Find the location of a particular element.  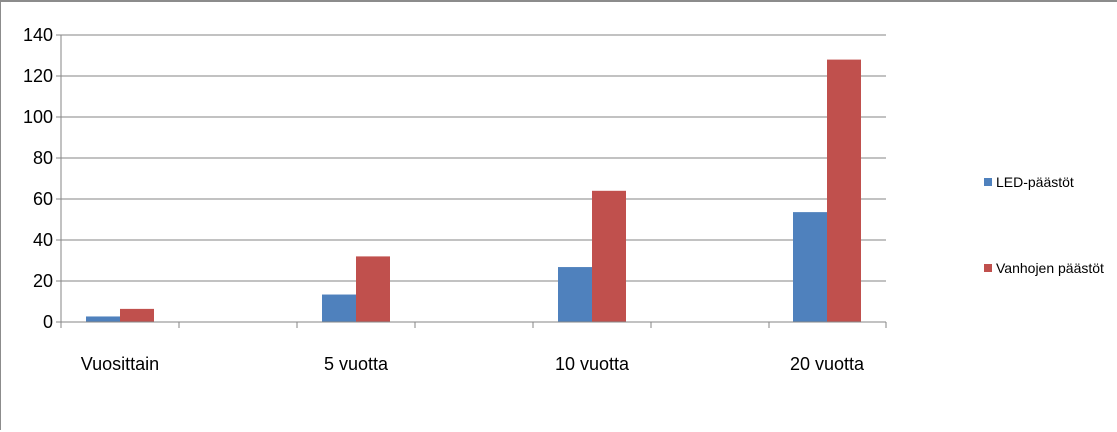

y-tick-label: 80 is located at coordinates (43, 158).